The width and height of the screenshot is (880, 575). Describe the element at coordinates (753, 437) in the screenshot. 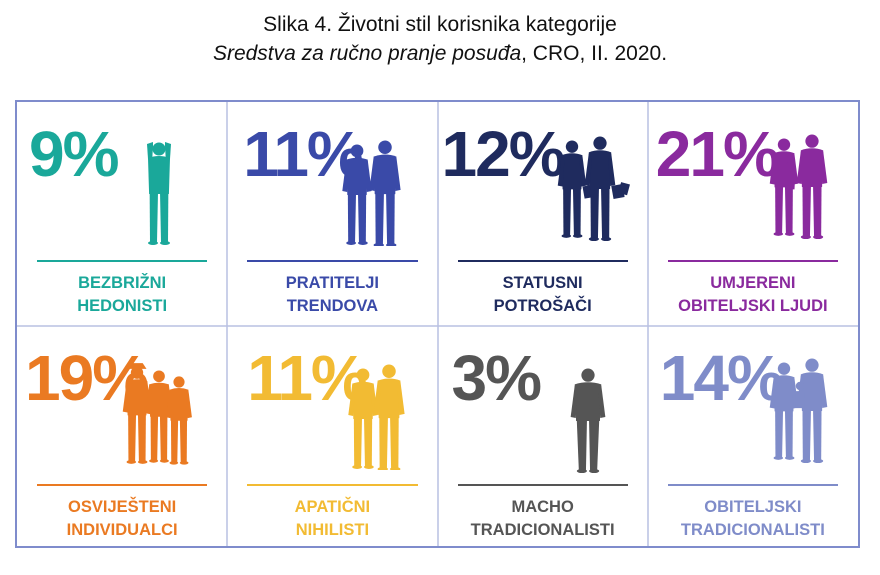

I see `segment-cell: 14% OBITELJSKI TRADICIONALISTI` at that location.